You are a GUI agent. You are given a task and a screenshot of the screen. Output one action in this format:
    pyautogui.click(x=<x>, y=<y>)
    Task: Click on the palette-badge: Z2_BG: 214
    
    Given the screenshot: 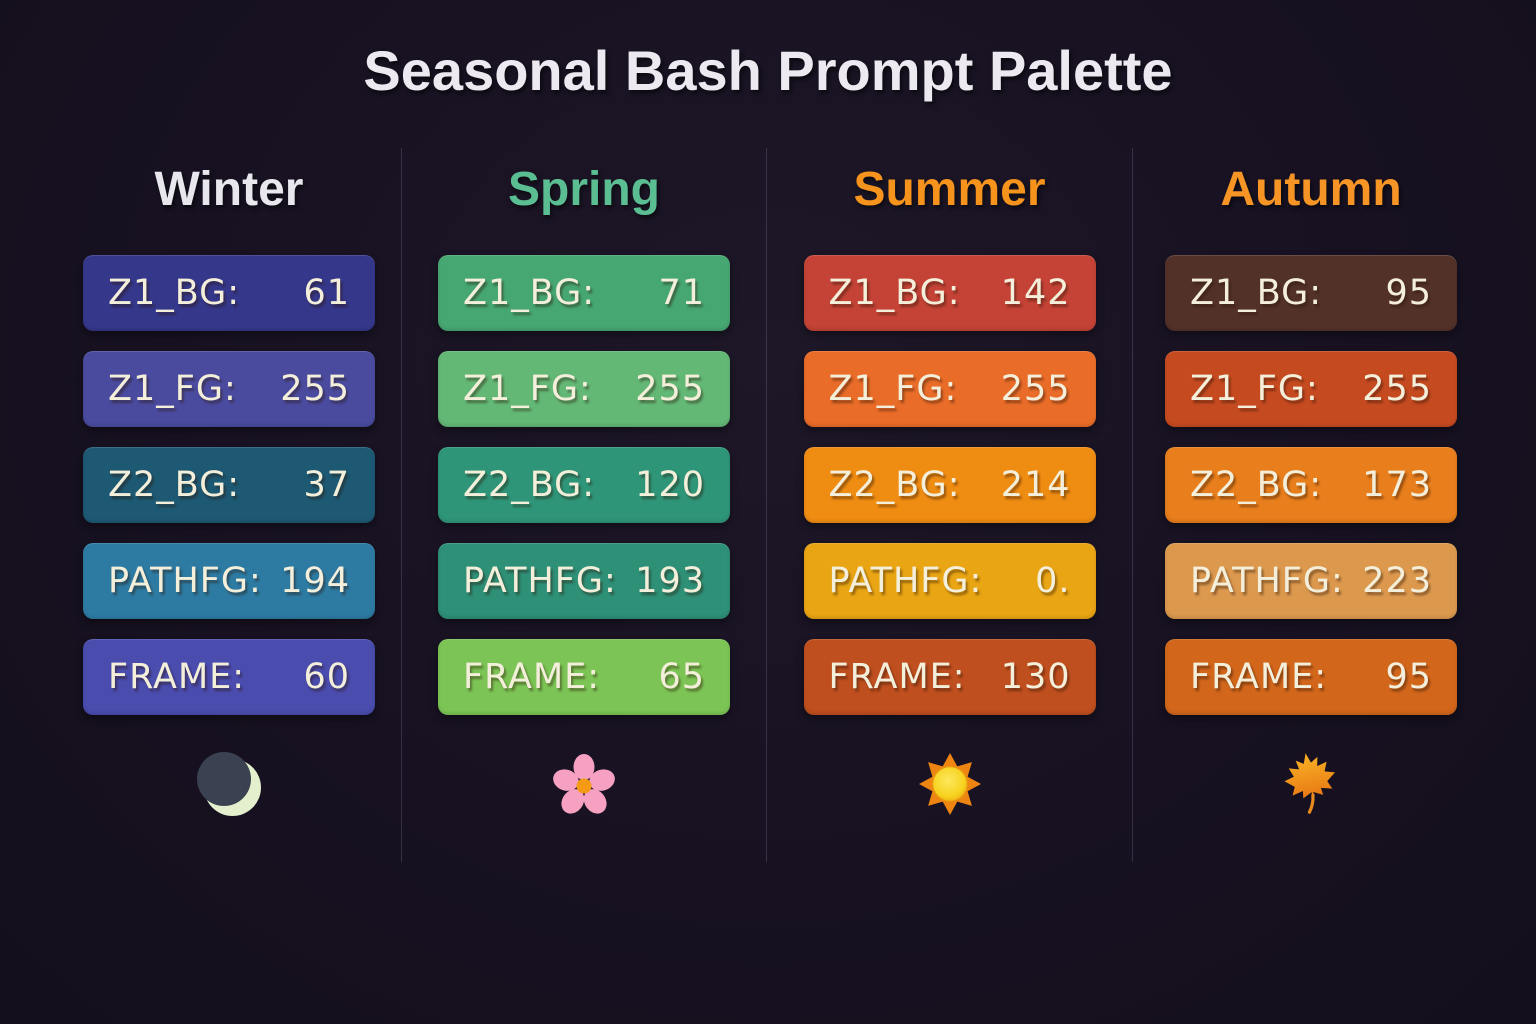 What is the action you would take?
    pyautogui.click(x=949, y=484)
    